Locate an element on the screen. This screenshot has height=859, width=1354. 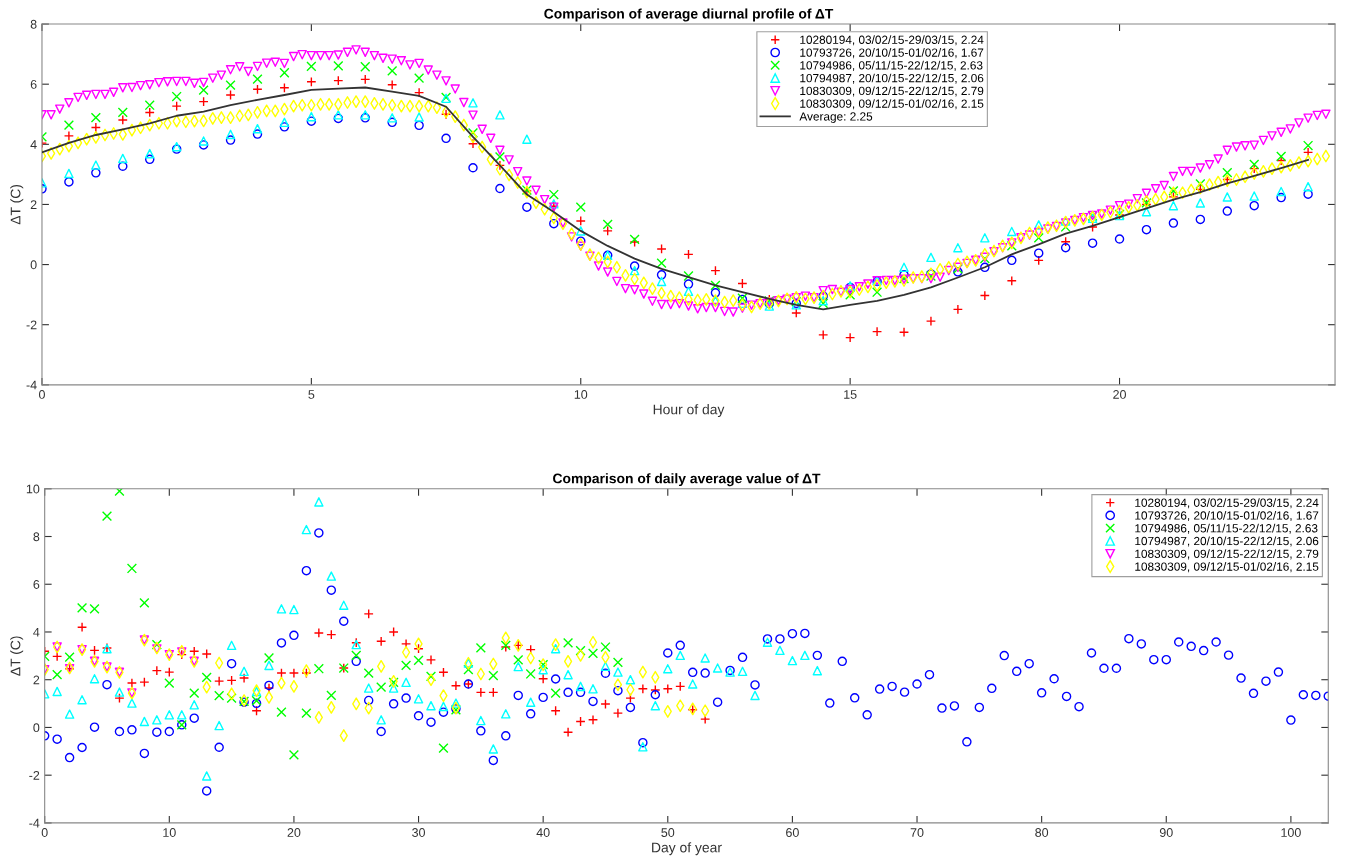
chart-title: Comparison of daily average value of ΔT is located at coordinates (687, 480).